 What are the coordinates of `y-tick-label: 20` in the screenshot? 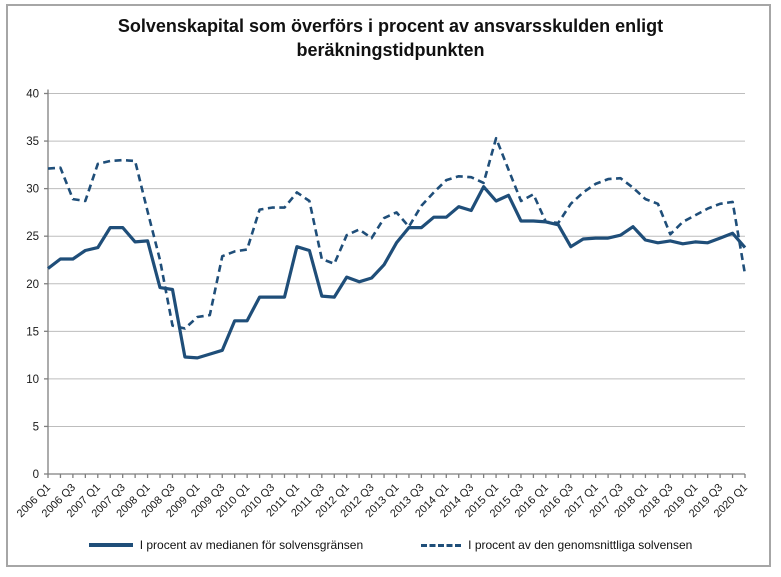 It's located at (32, 285).